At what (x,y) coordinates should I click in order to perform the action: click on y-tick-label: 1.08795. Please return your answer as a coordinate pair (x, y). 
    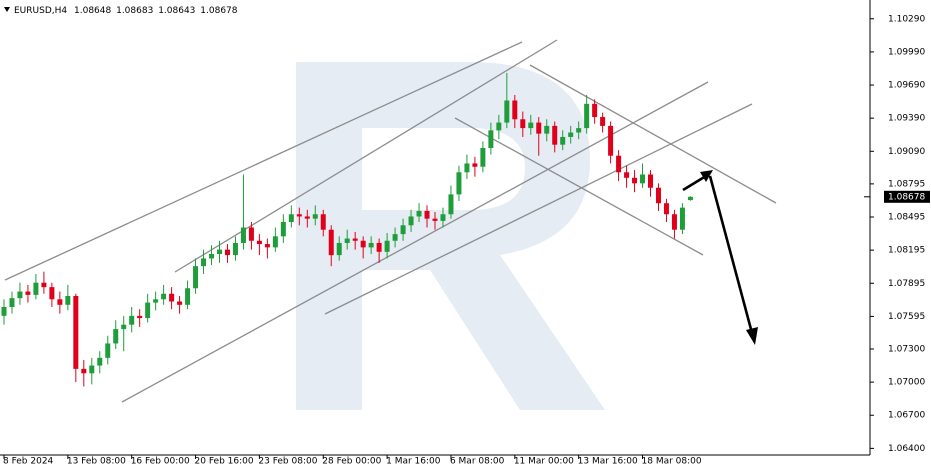
    Looking at the image, I should click on (906, 184).